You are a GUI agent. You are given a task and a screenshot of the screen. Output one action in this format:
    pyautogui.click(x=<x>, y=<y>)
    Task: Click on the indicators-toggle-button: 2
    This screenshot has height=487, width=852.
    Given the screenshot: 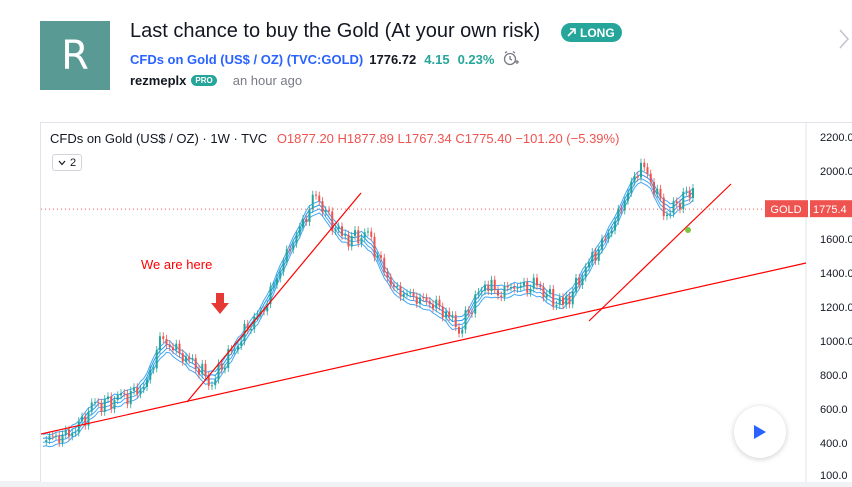 What is the action you would take?
    pyautogui.click(x=67, y=162)
    